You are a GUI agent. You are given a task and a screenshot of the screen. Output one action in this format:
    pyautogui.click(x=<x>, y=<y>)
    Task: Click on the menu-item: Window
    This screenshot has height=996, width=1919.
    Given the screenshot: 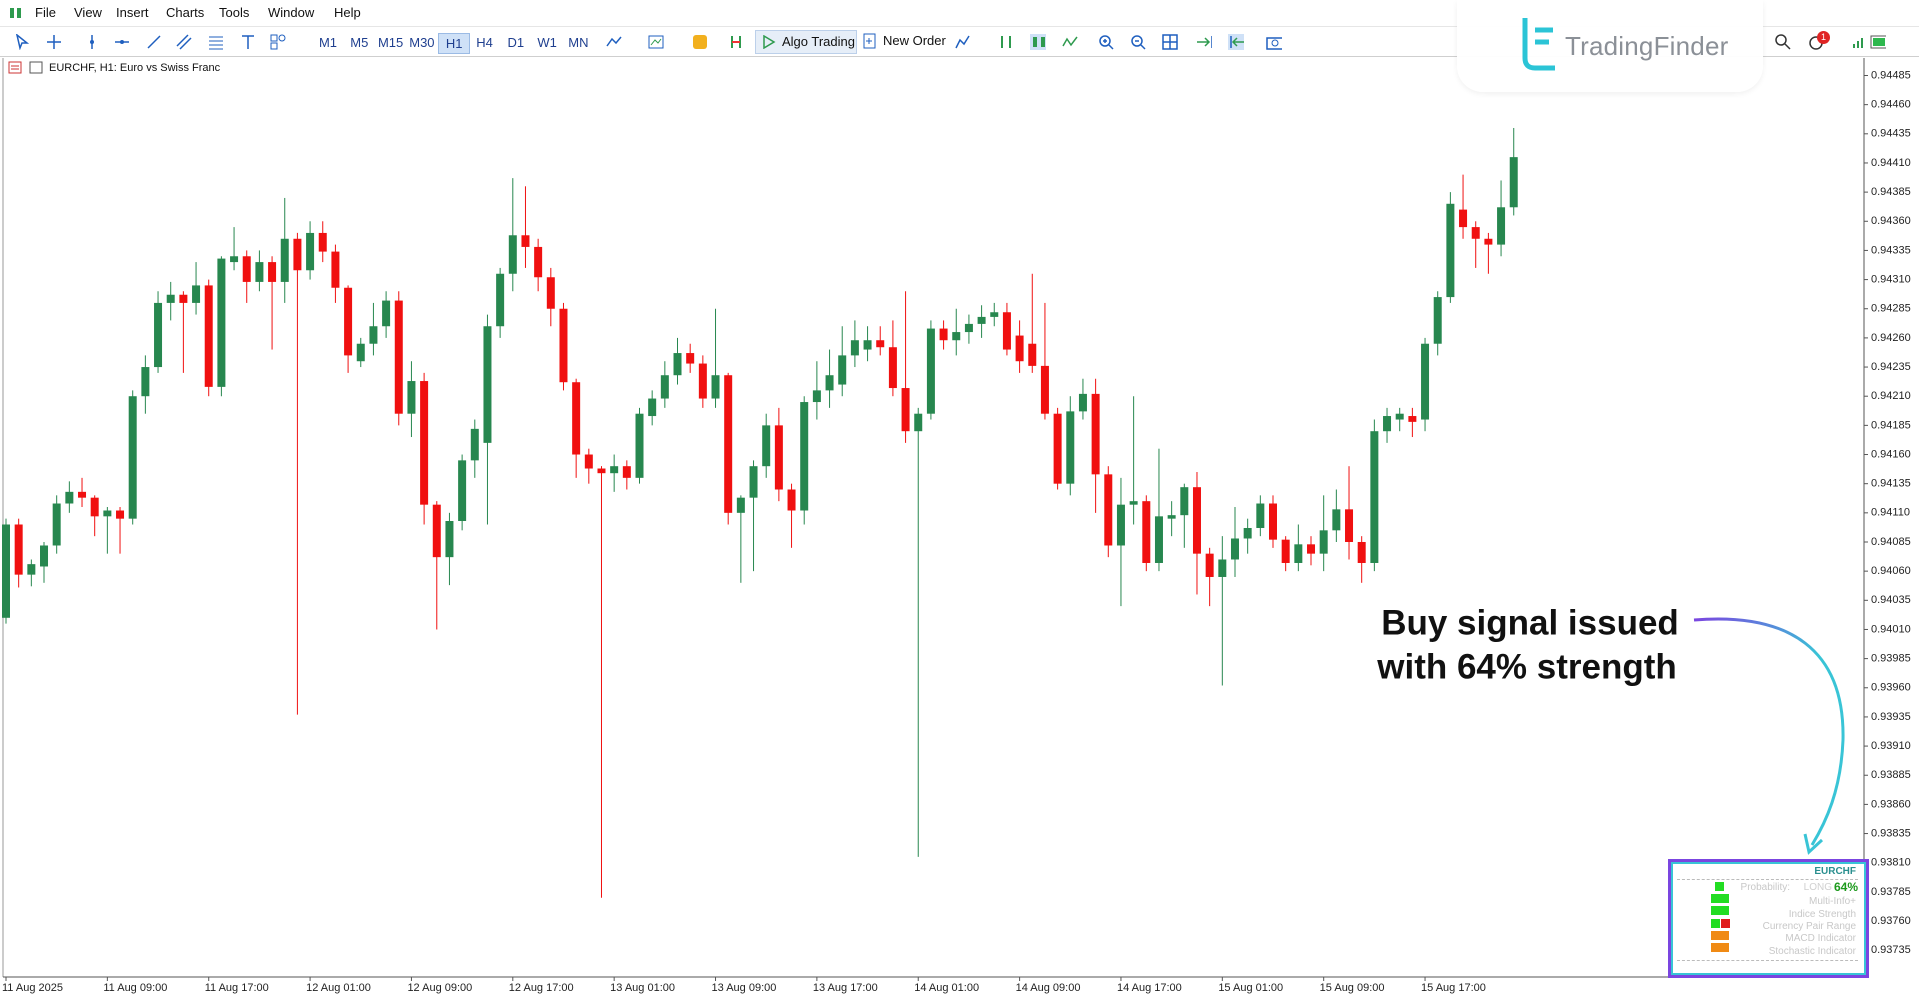 What is the action you would take?
    pyautogui.click(x=291, y=12)
    